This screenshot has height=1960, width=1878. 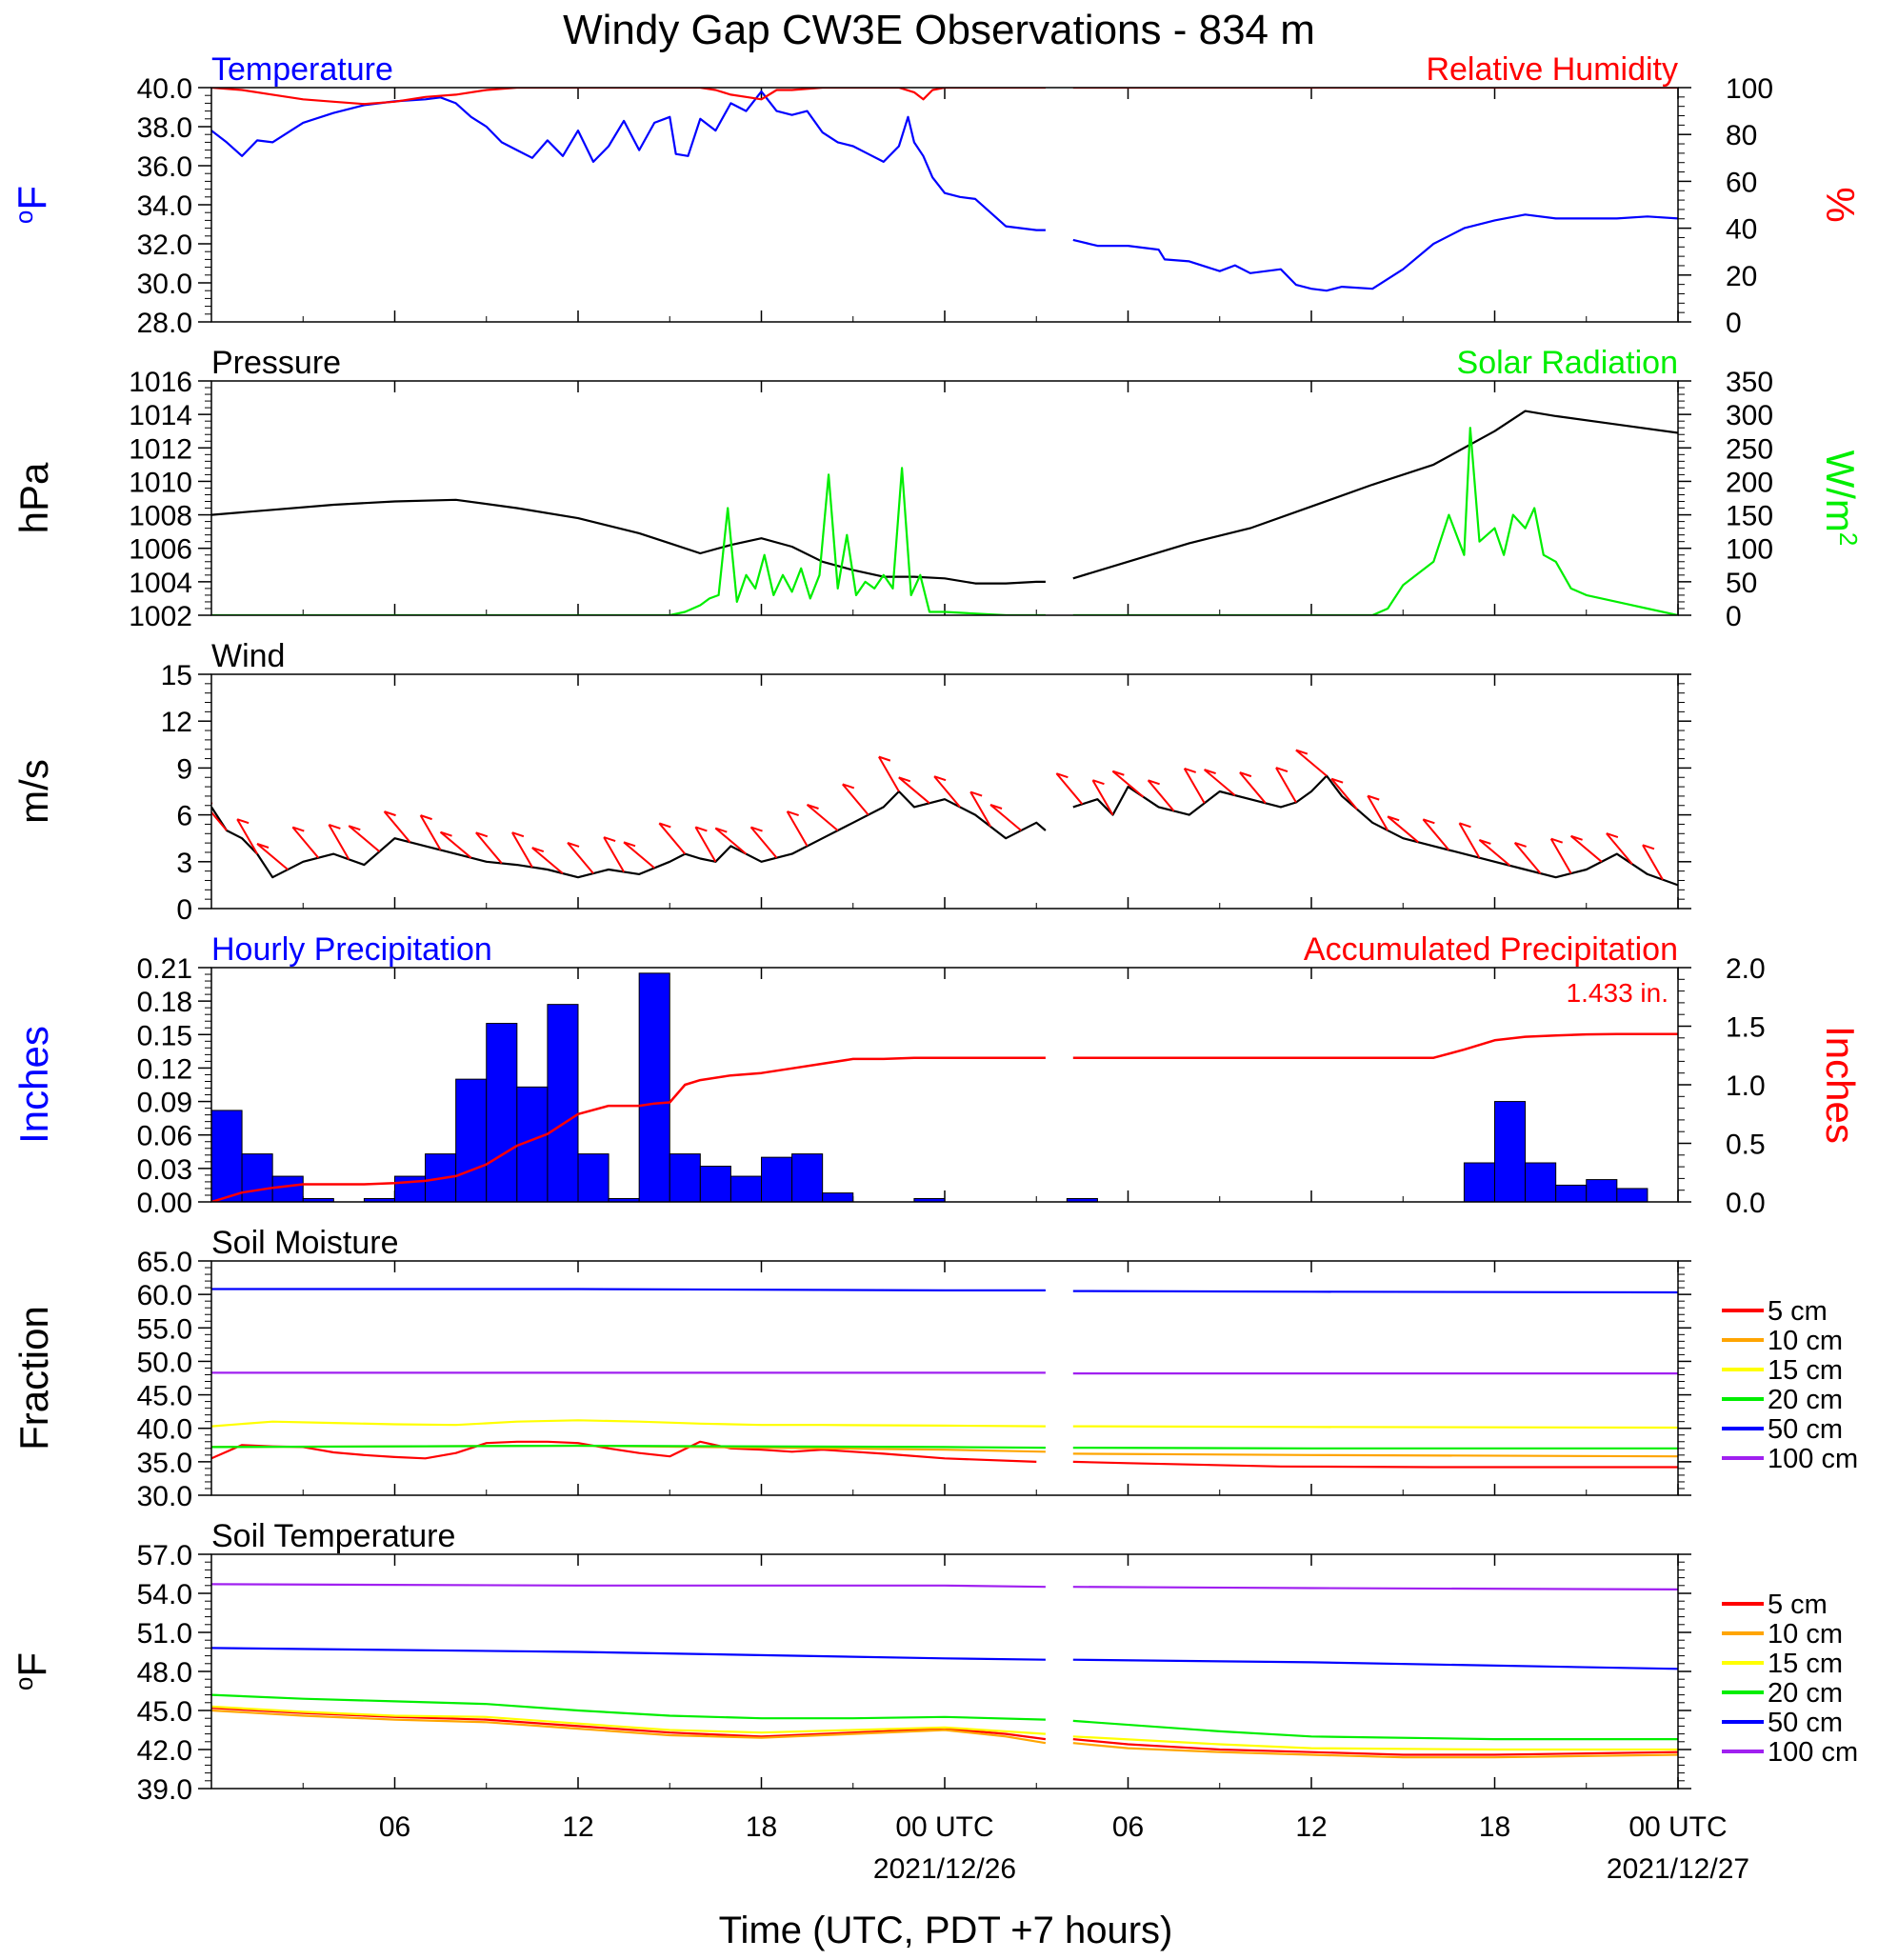 What do you see at coordinates (164, 969) in the screenshot?
I see `y-tick-label-left: 0.21` at bounding box center [164, 969].